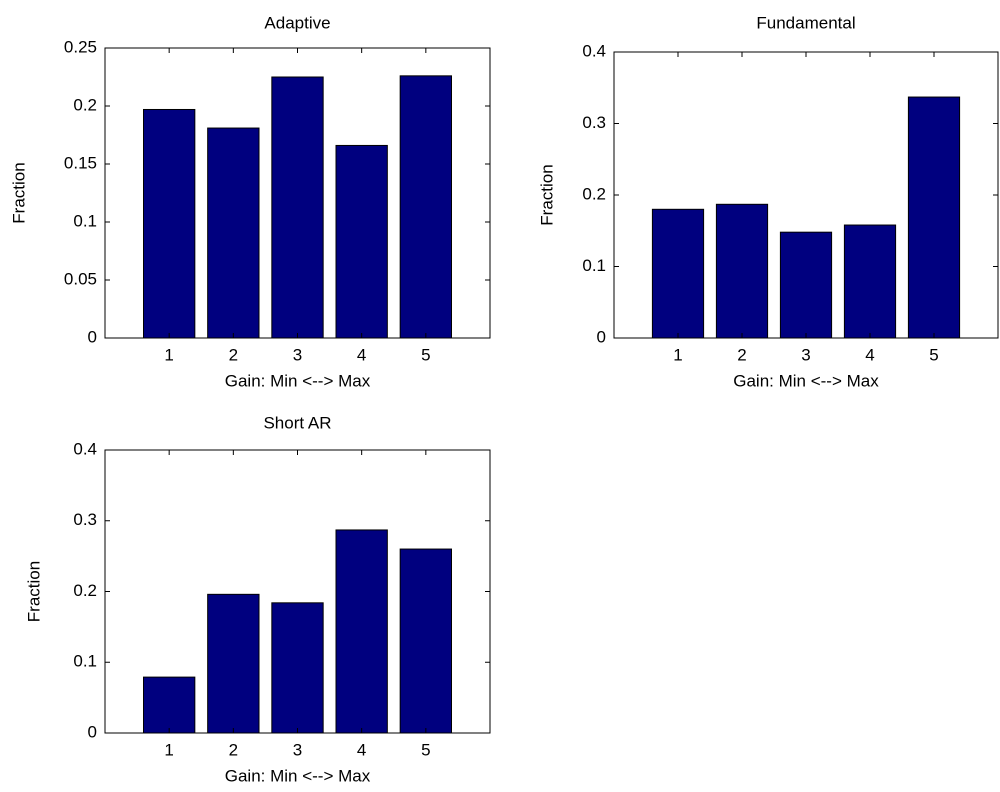 The height and width of the screenshot is (792, 1000). I want to click on chart-title: Short AR, so click(297, 422).